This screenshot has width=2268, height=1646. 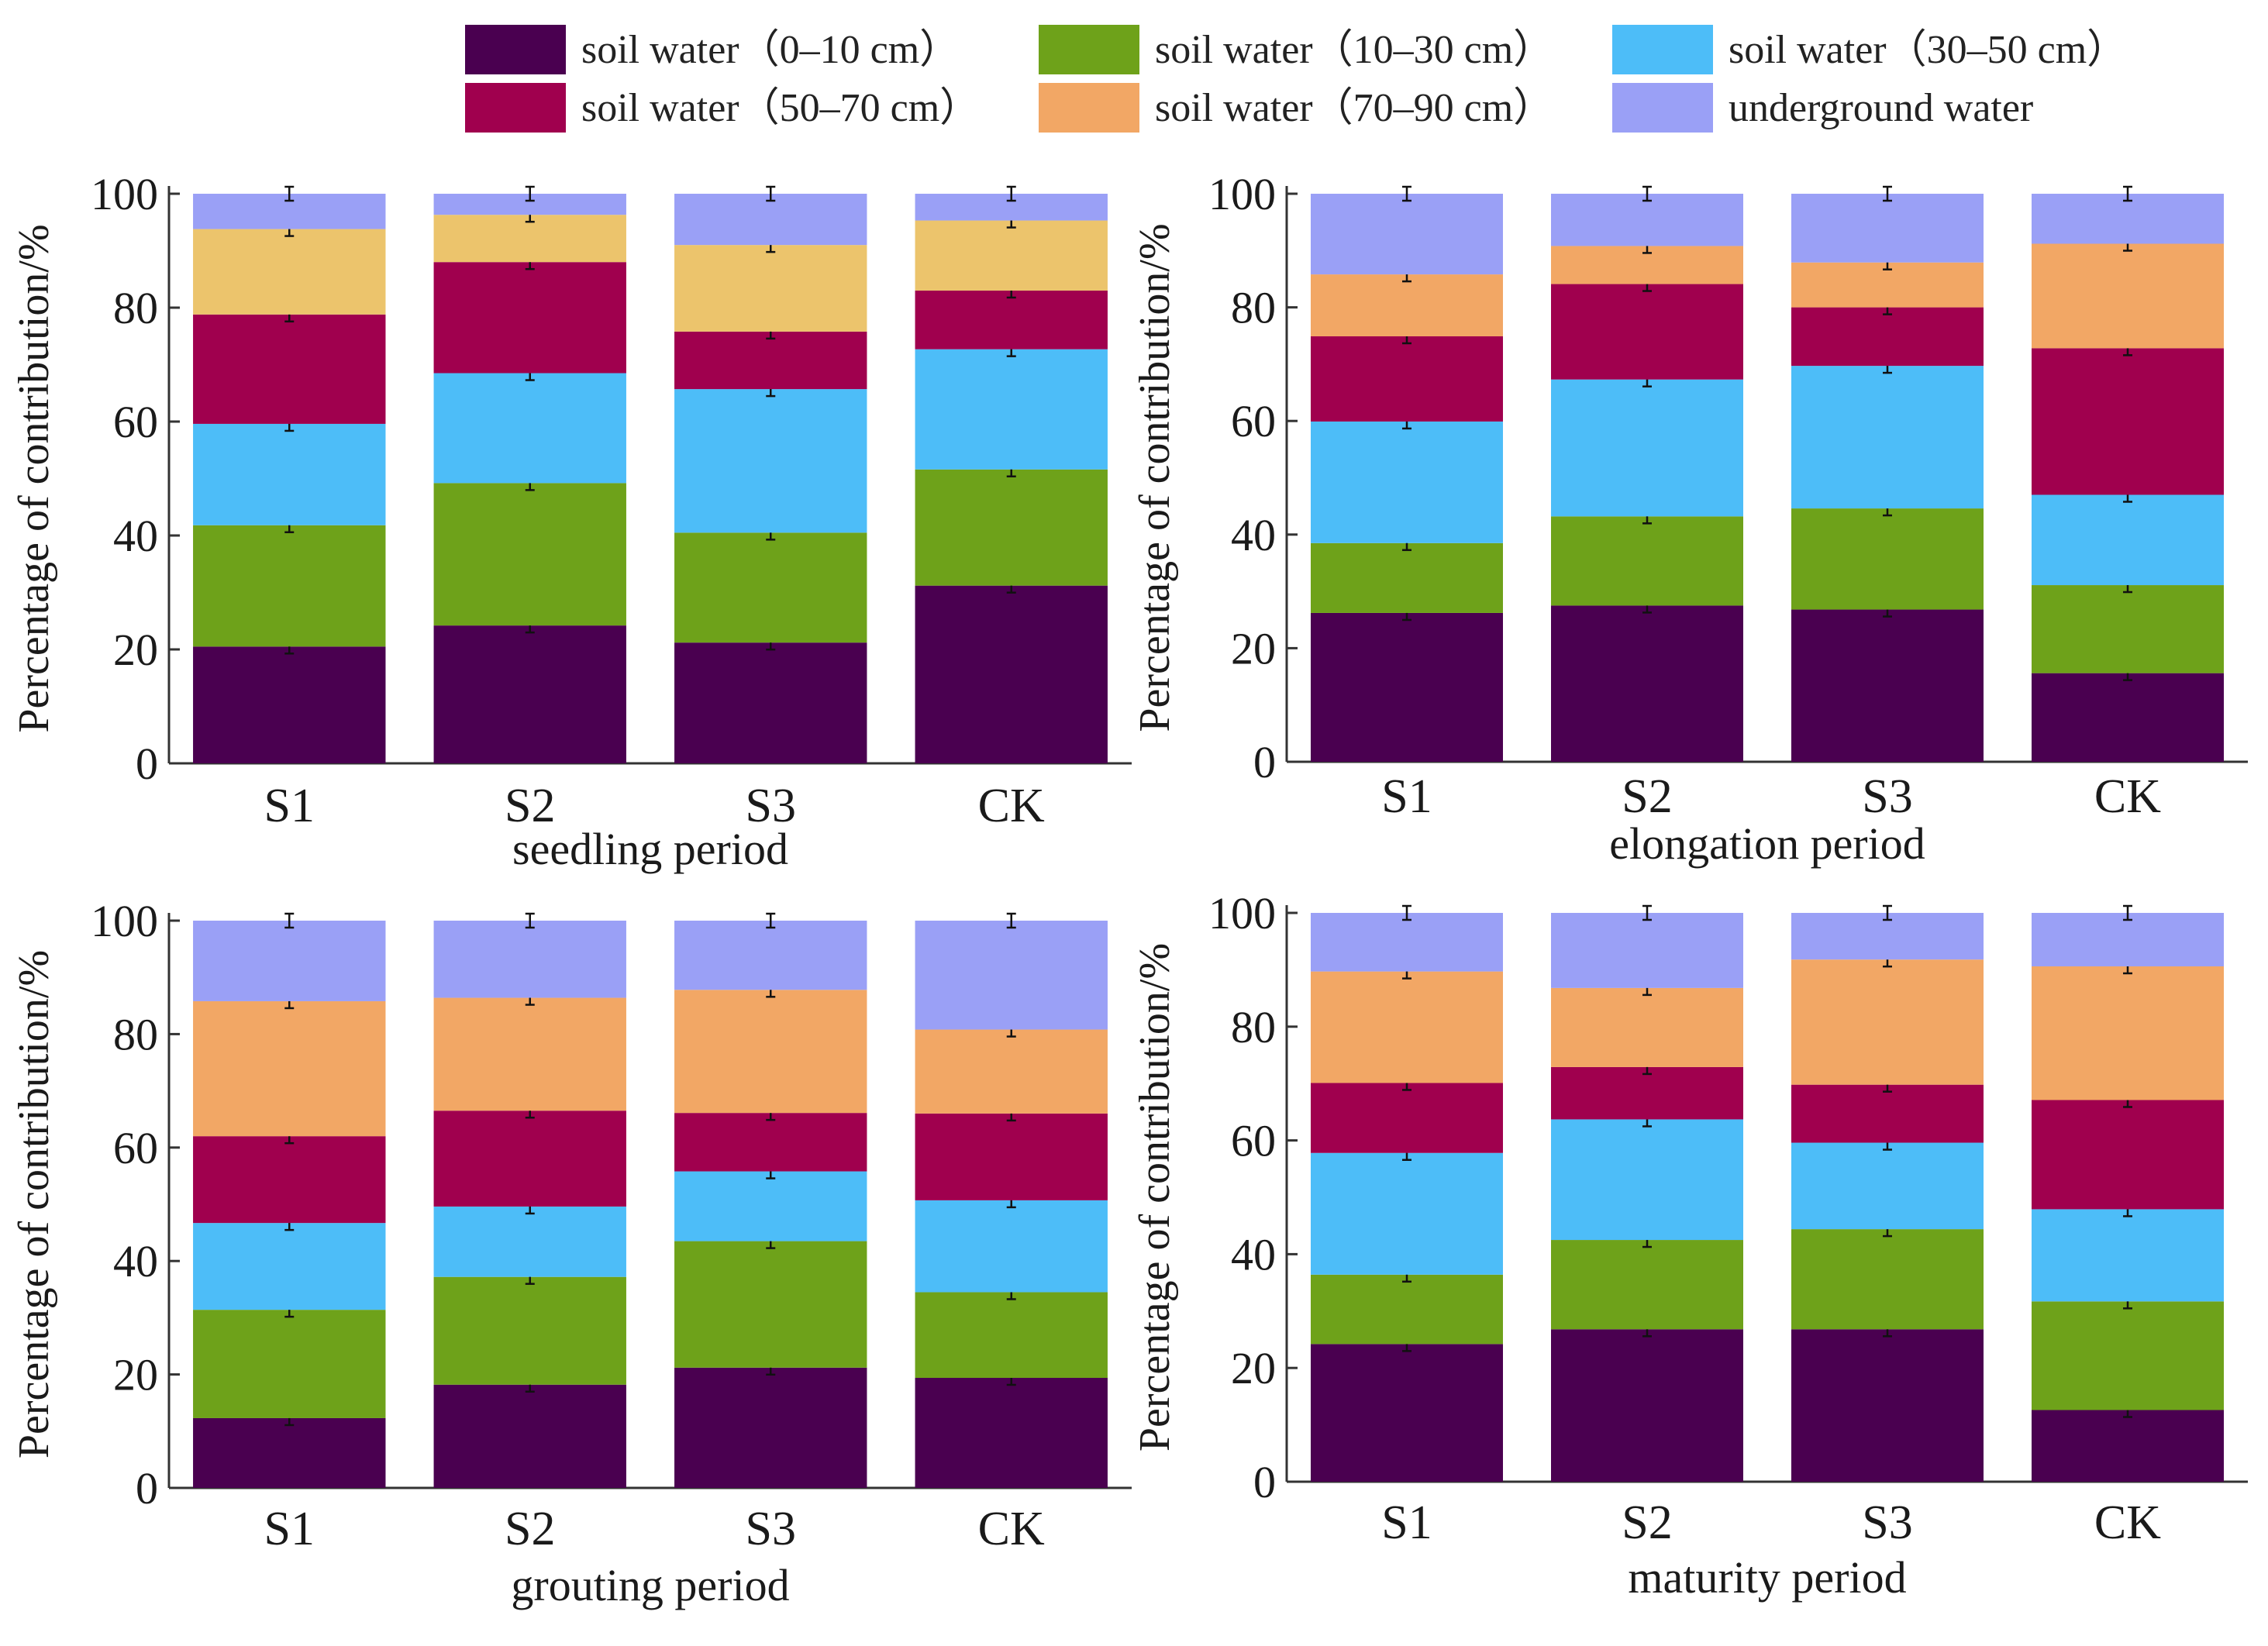 I want to click on bar-ck-soil-water-30-50-cm, so click(x=1012, y=410).